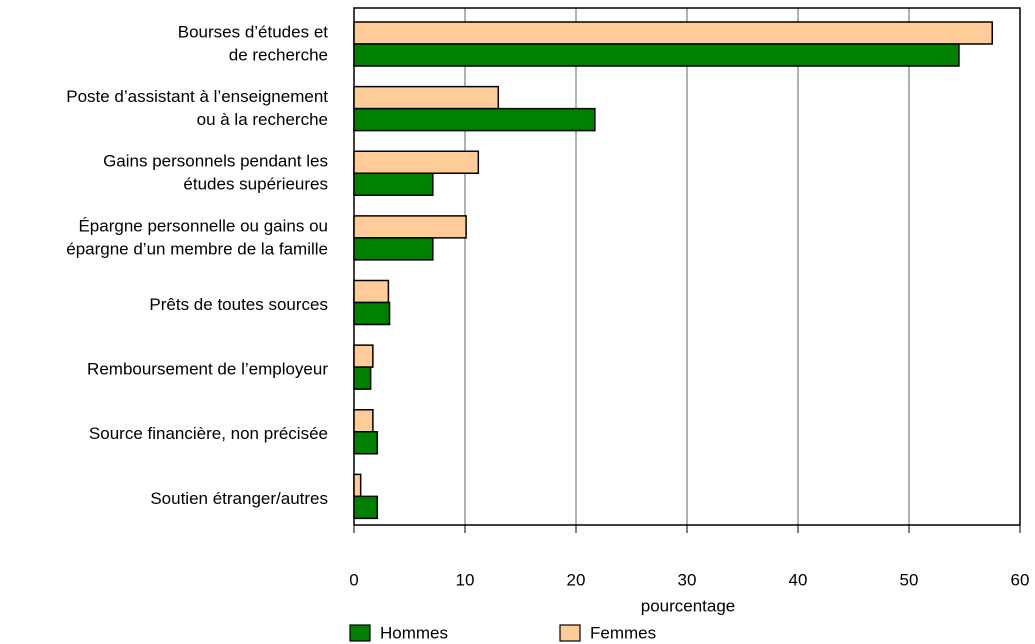  I want to click on y-tick-label: Poste d’assistant à l’enseignement, so click(197, 96).